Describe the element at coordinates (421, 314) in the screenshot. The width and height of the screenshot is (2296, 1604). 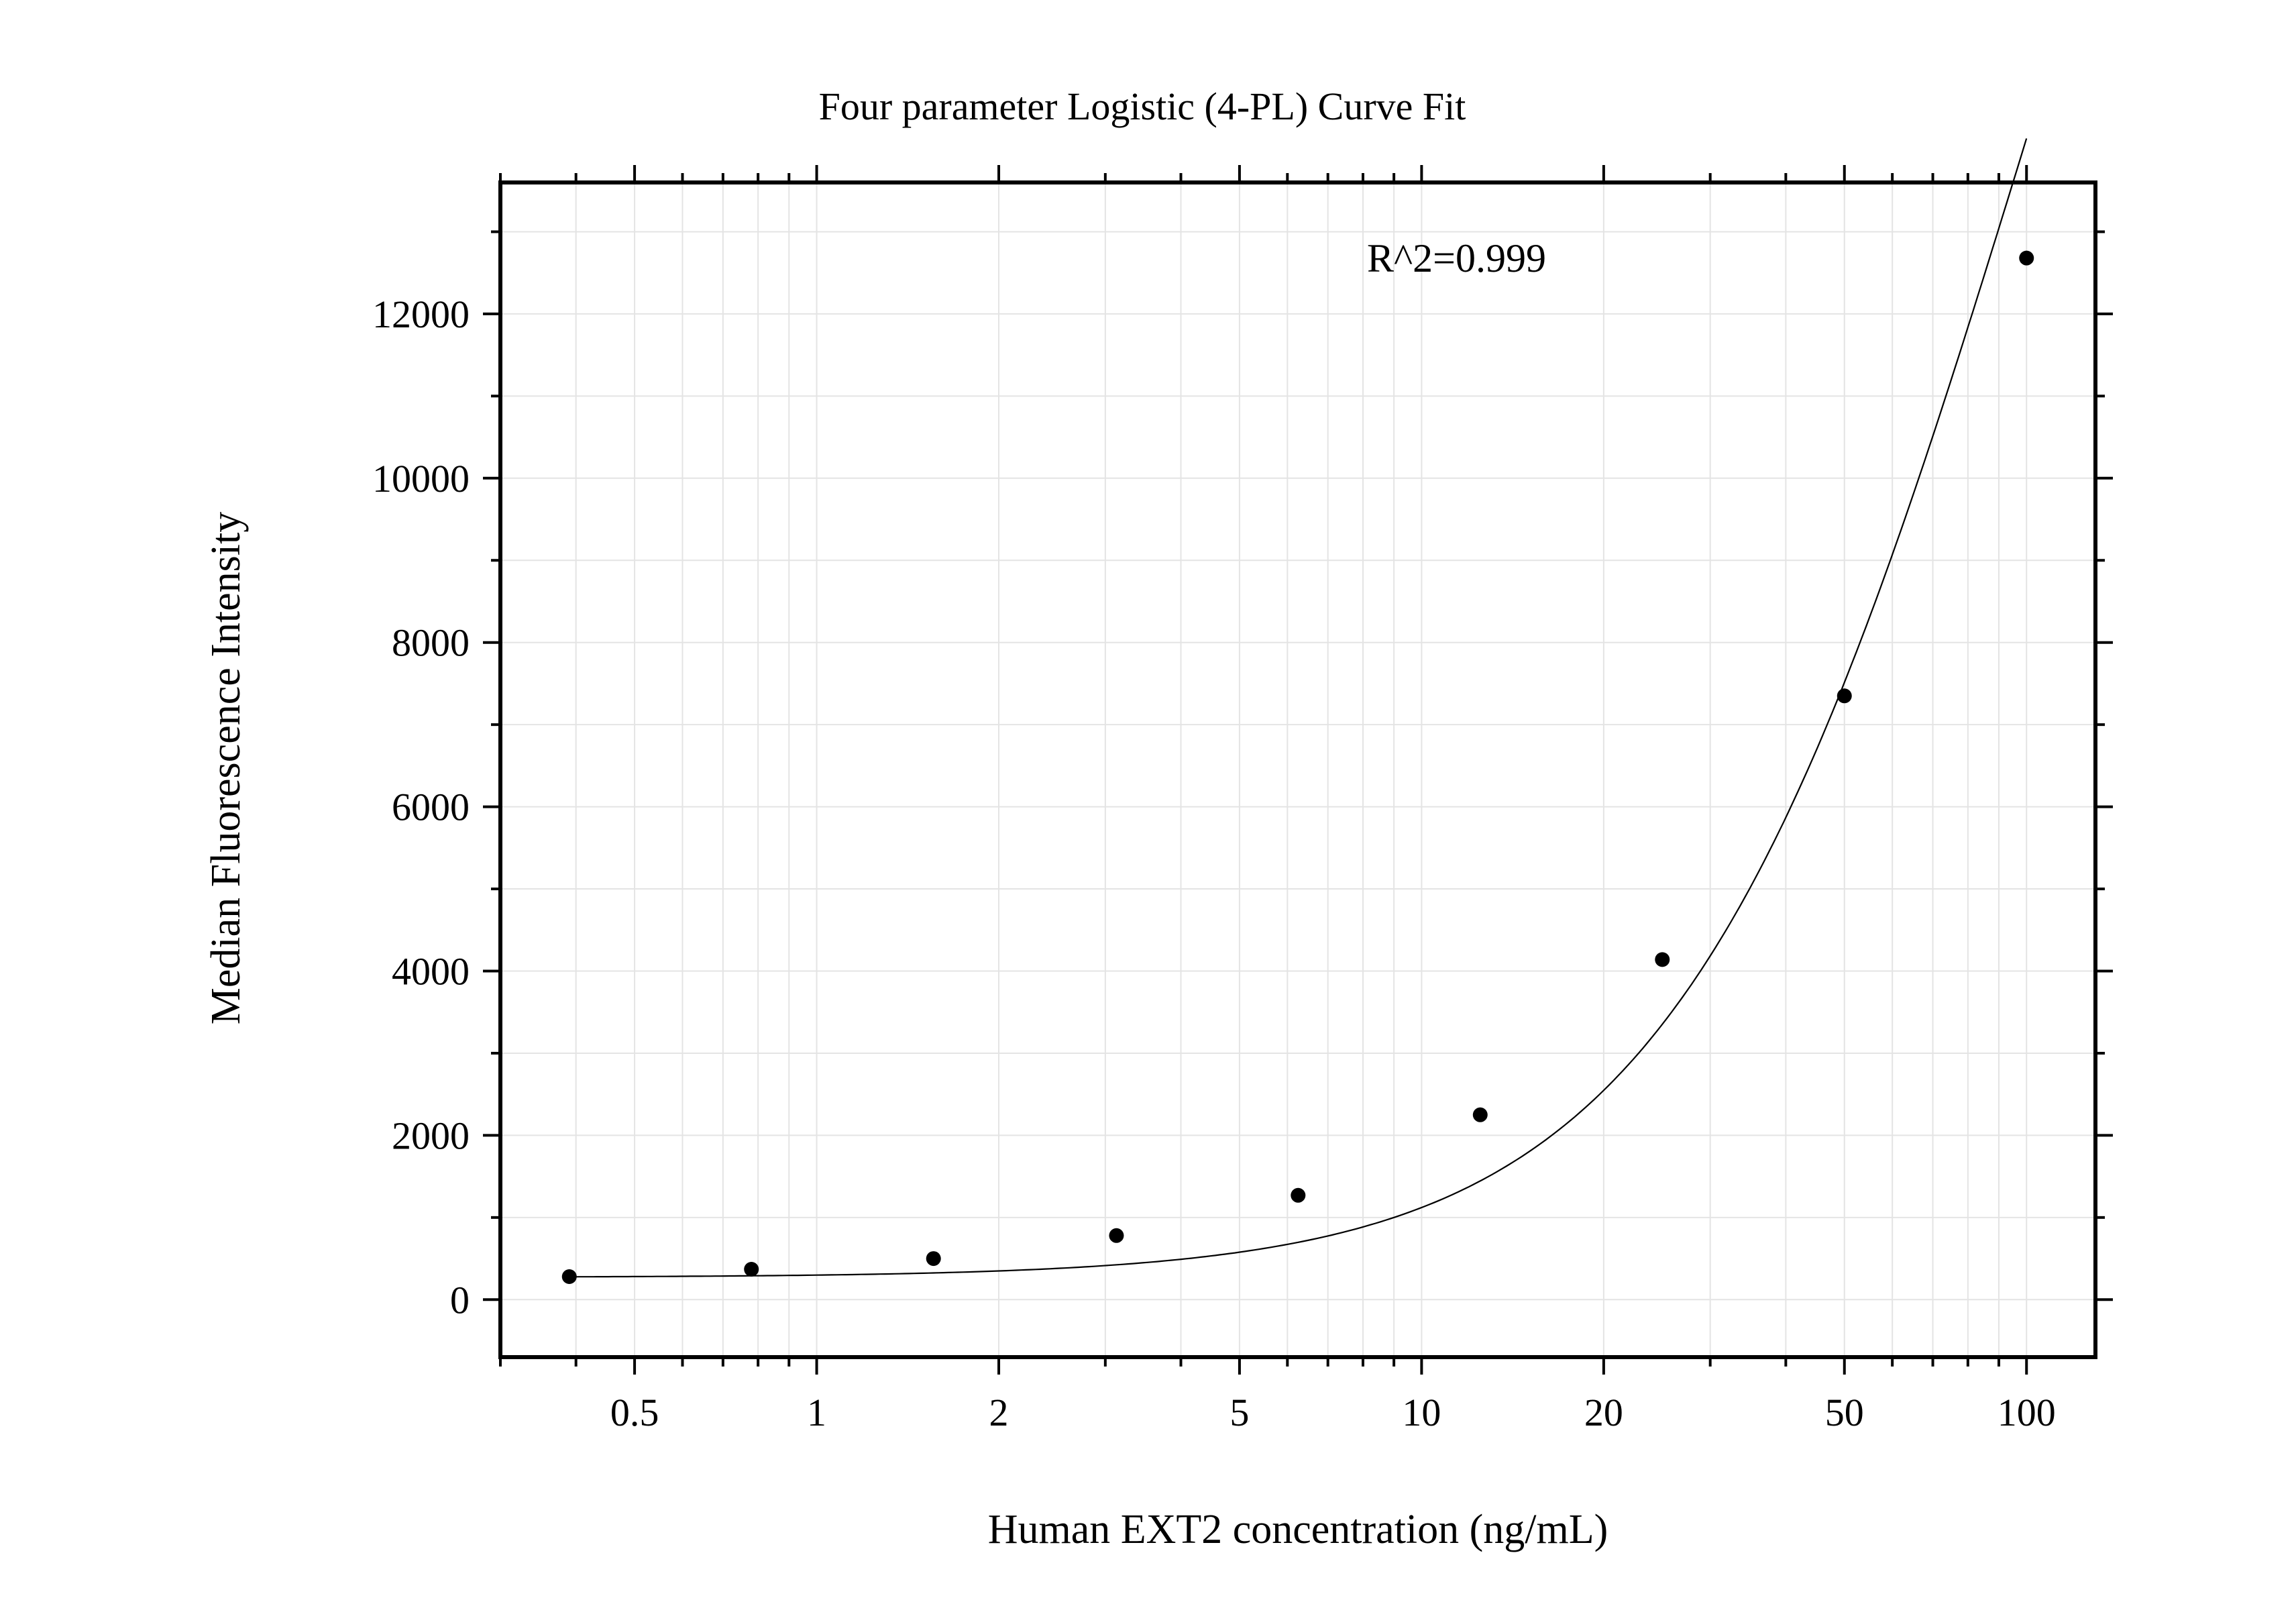
I see `y-tick-label: 12000` at that location.